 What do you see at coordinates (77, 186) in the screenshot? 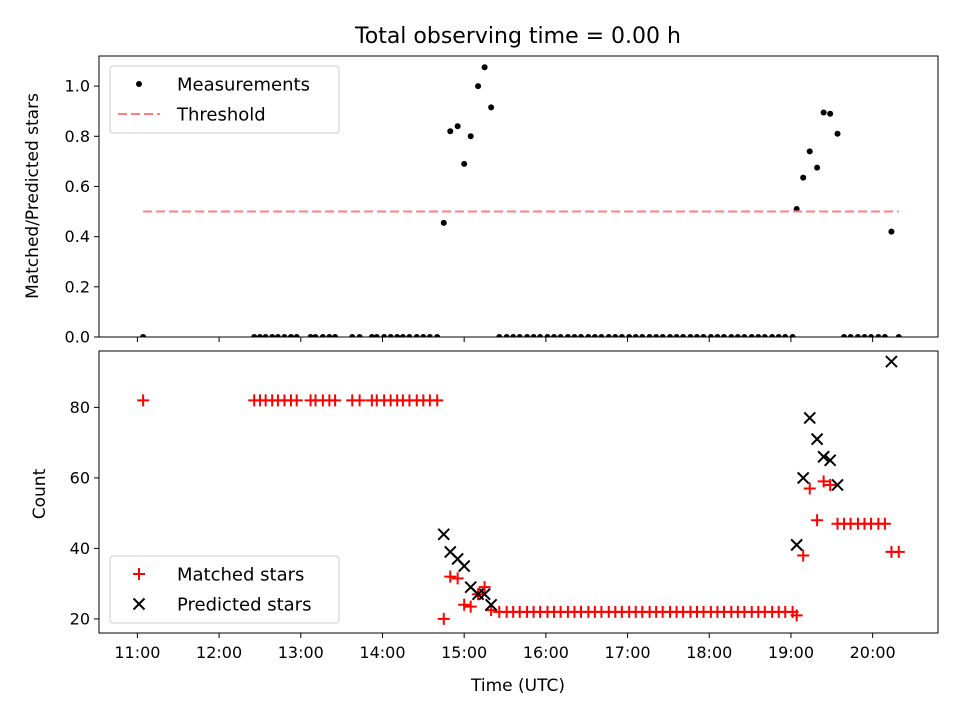
I see `y-tick-label: 0.6` at bounding box center [77, 186].